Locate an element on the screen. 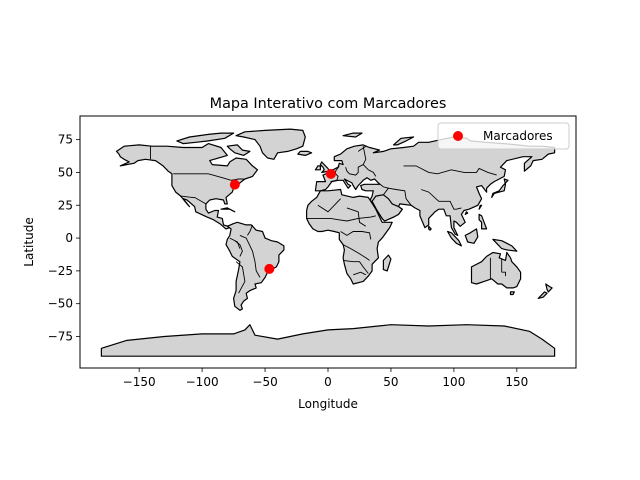 The height and width of the screenshot is (480, 640). land-novaya-zemlya is located at coordinates (403, 141).